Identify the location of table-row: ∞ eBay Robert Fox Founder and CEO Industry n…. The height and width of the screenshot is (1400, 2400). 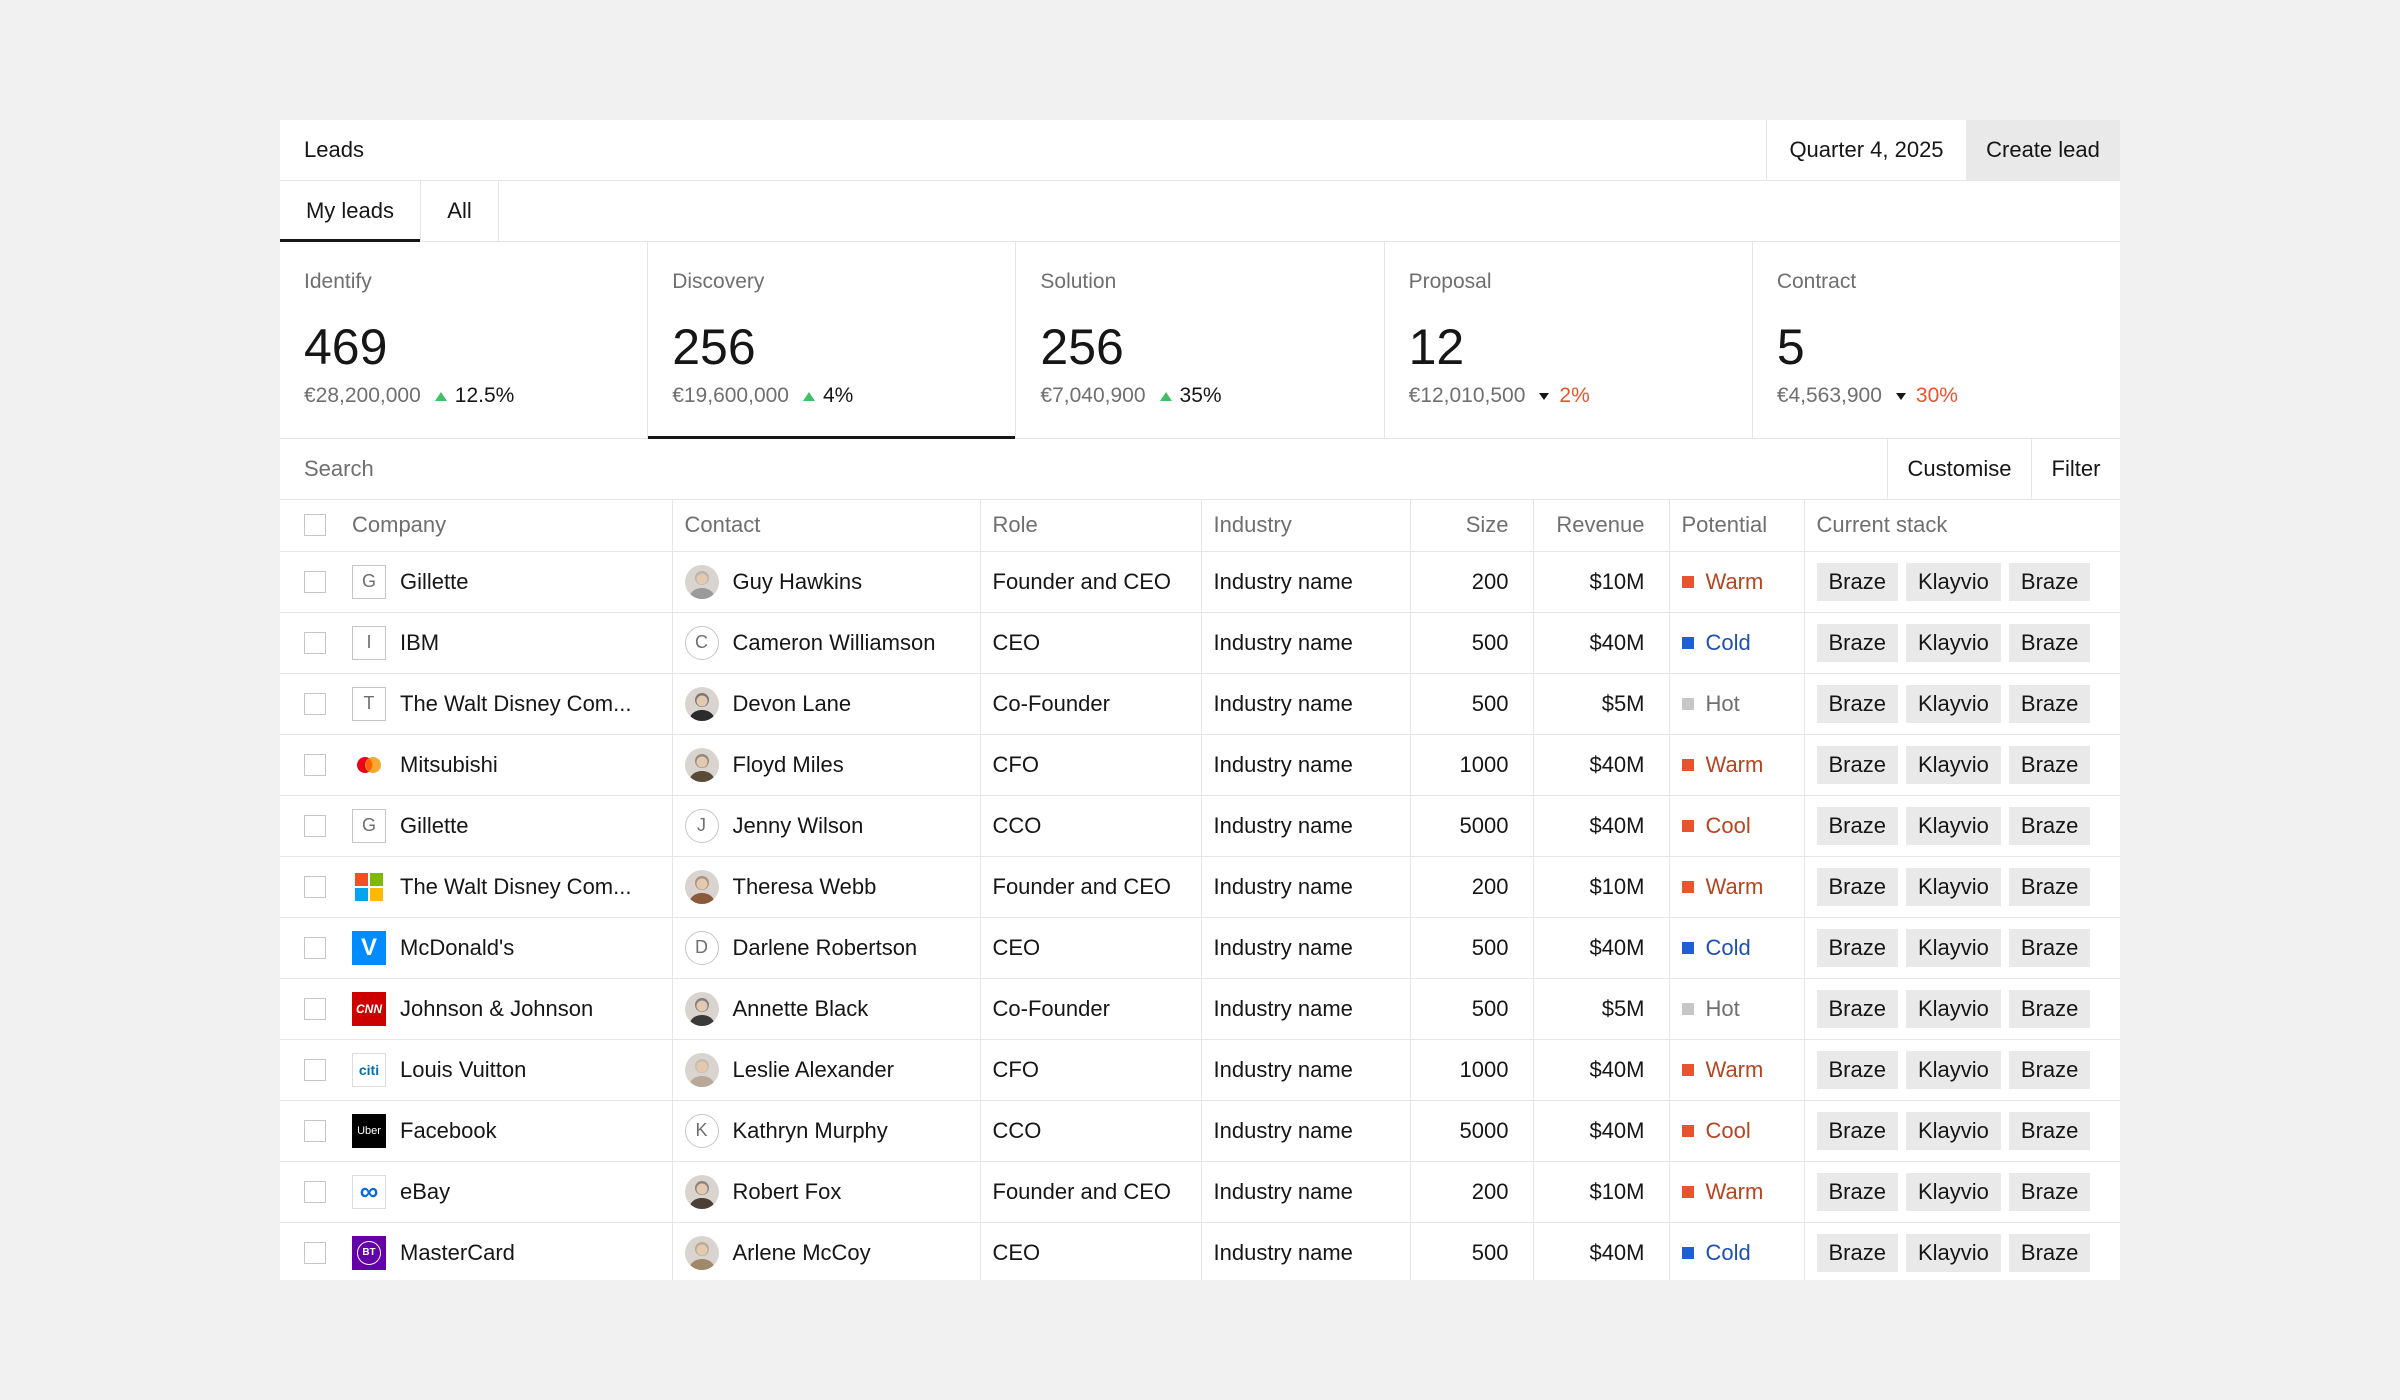
(1200, 1192).